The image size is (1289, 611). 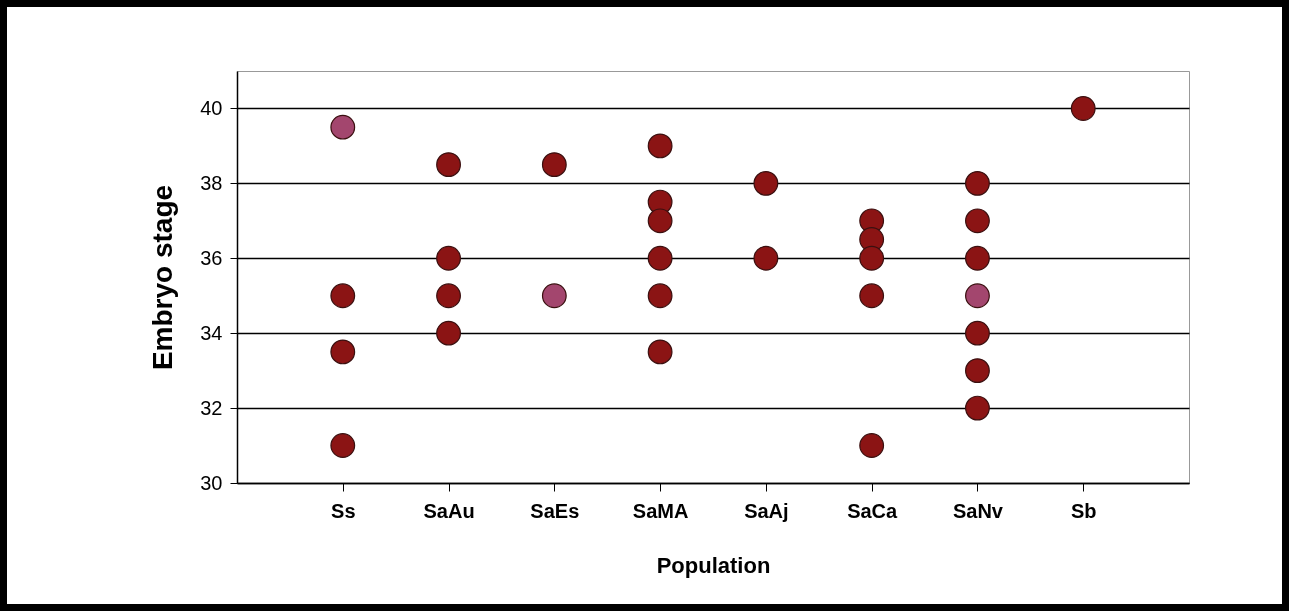 I want to click on x-tick-label: Sb, so click(x=1083, y=510).